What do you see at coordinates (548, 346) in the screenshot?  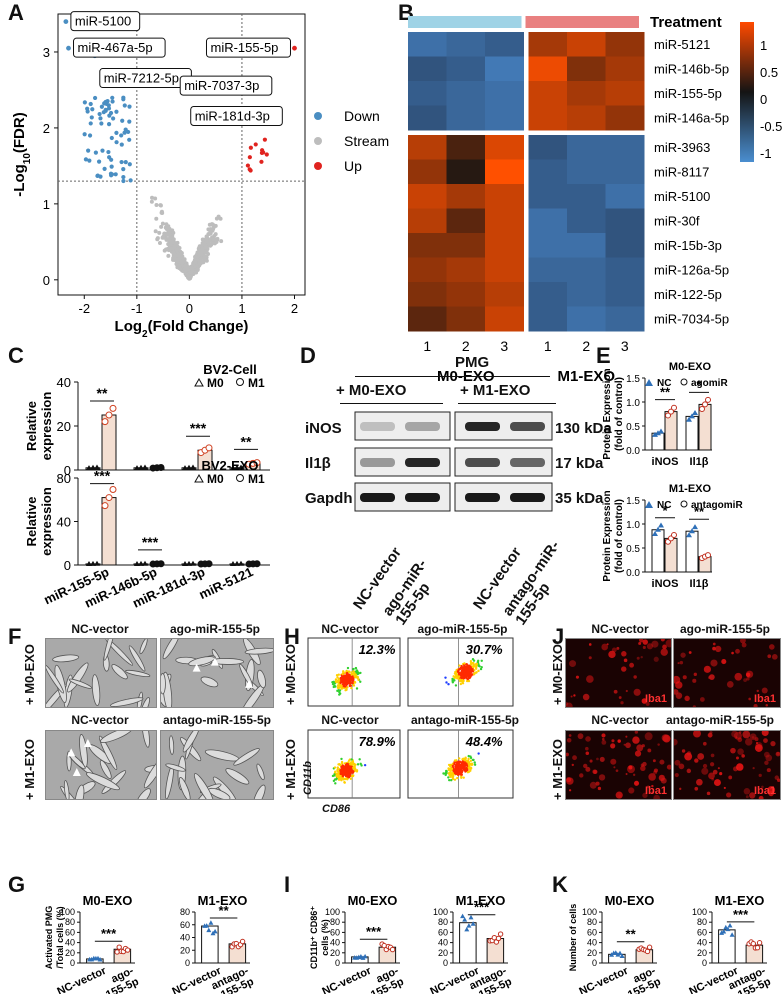 I see `column-label: 1` at bounding box center [548, 346].